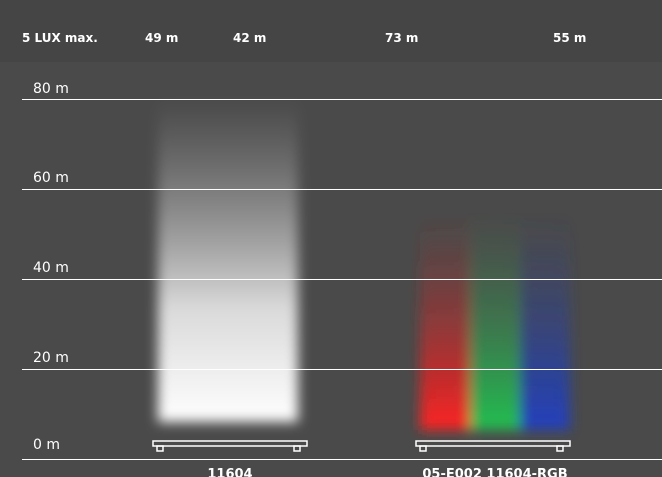  I want to click on axis-label: 0 m, so click(46, 445).